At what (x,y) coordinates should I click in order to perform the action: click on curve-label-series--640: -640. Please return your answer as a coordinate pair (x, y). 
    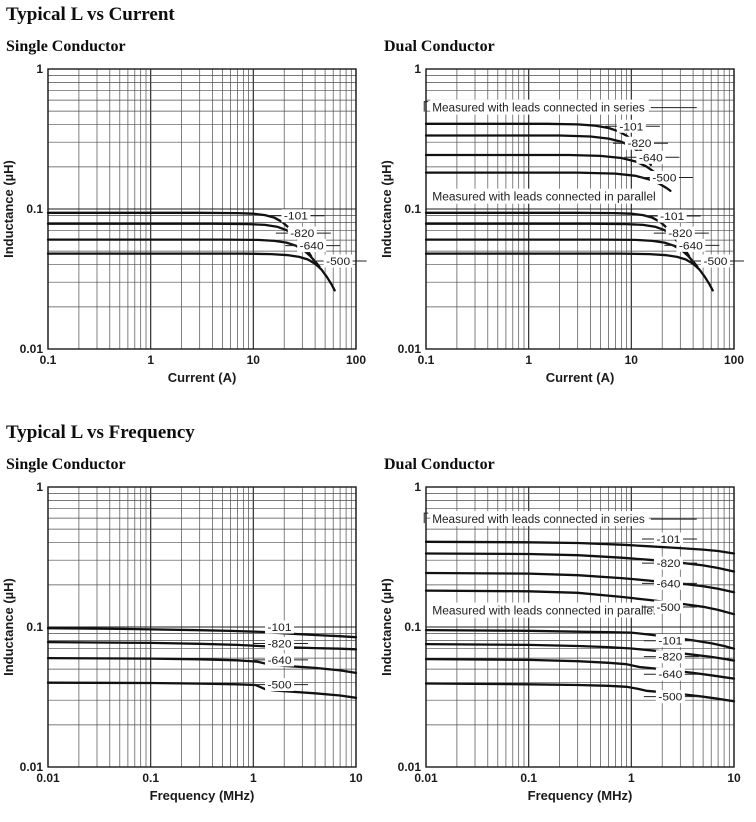
    Looking at the image, I should click on (669, 583).